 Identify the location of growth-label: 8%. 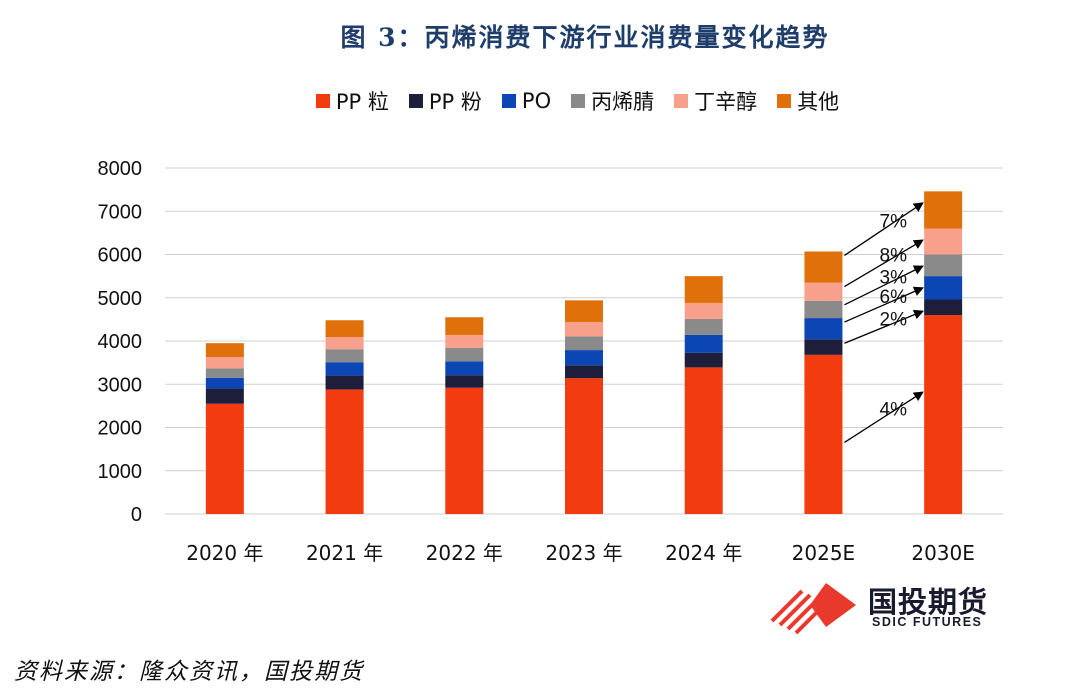
(894, 256).